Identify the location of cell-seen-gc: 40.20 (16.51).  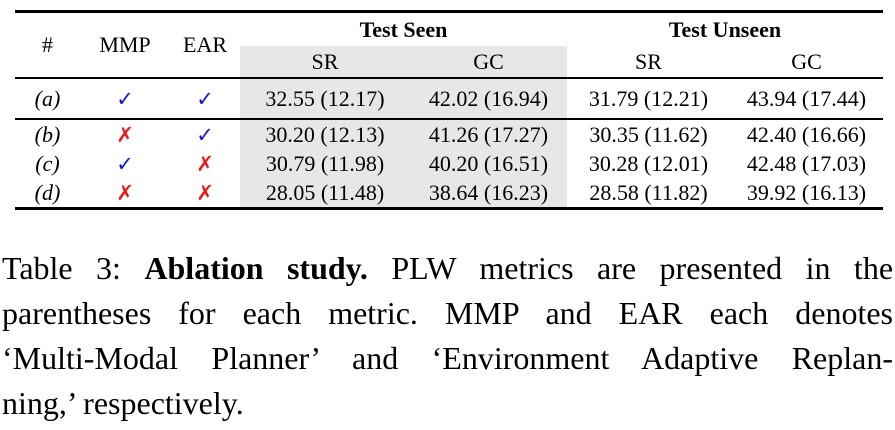
(488, 163).